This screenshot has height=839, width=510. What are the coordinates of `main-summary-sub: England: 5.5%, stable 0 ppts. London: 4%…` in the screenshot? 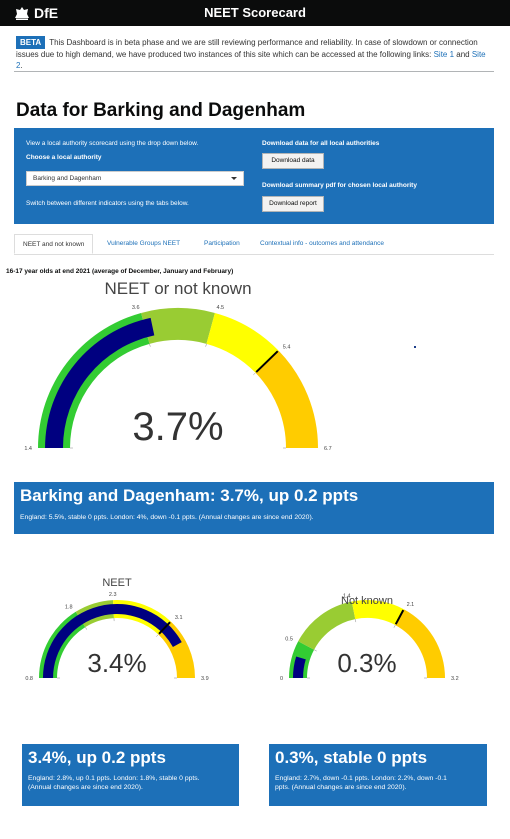 It's located at (167, 517).